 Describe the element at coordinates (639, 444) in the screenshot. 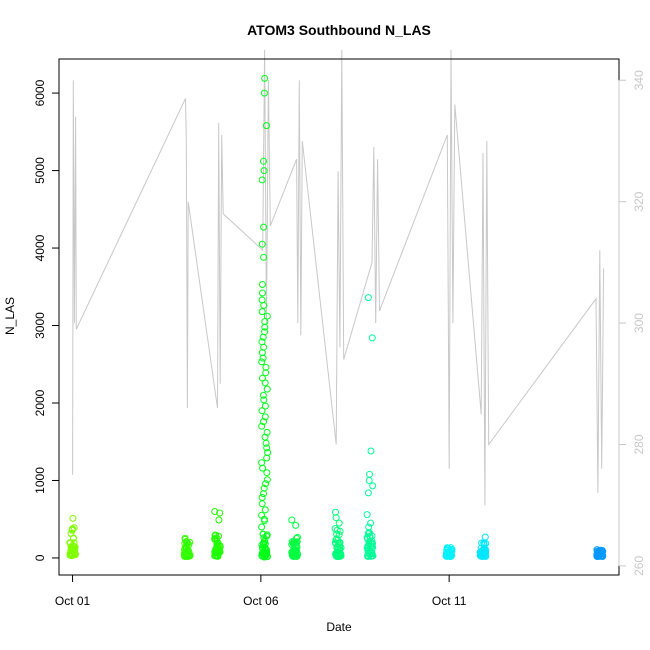

I see `right-y-tick-label: 280` at that location.